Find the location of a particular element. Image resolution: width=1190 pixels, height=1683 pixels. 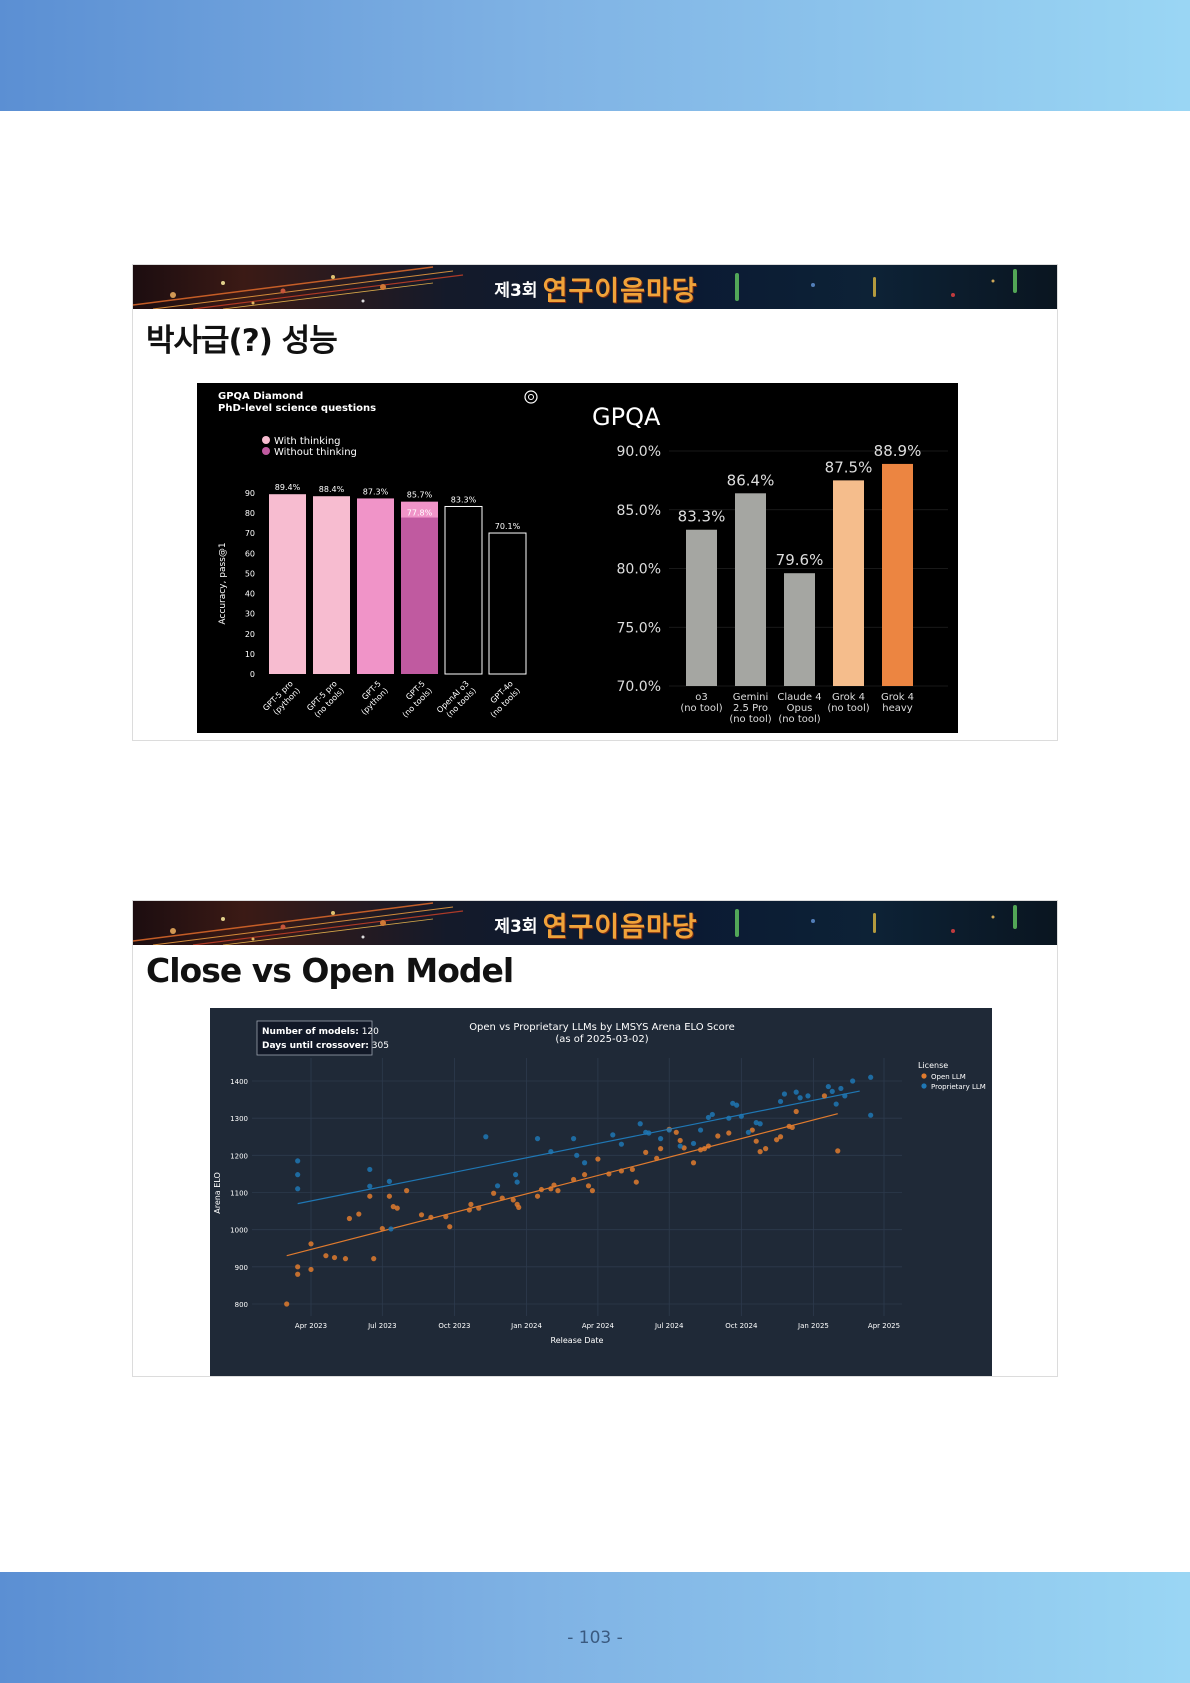

trend-lines is located at coordinates (573, 1173).